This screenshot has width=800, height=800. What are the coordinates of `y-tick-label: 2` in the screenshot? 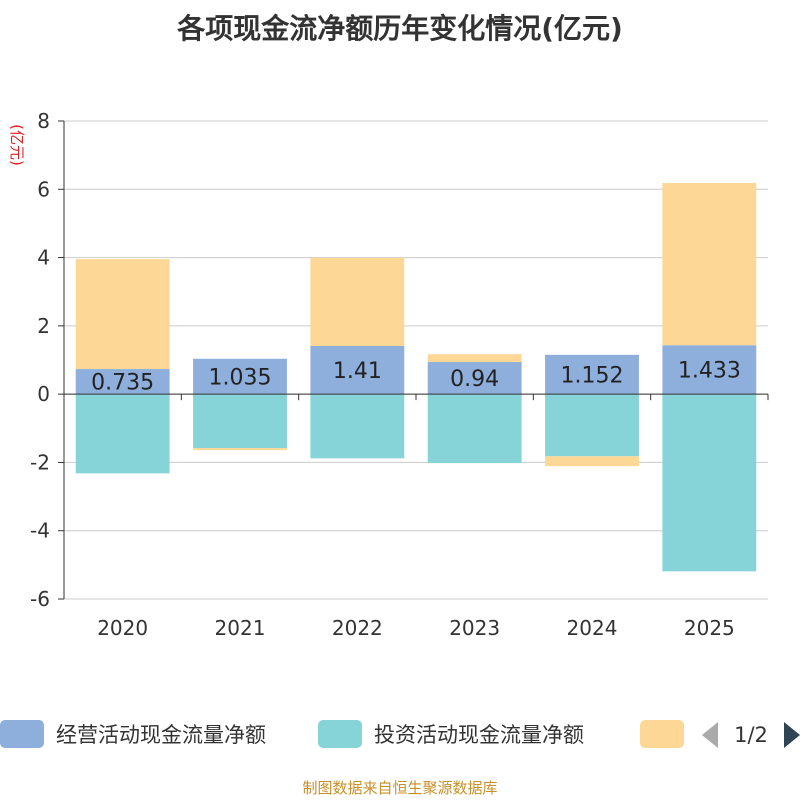 It's located at (43, 326).